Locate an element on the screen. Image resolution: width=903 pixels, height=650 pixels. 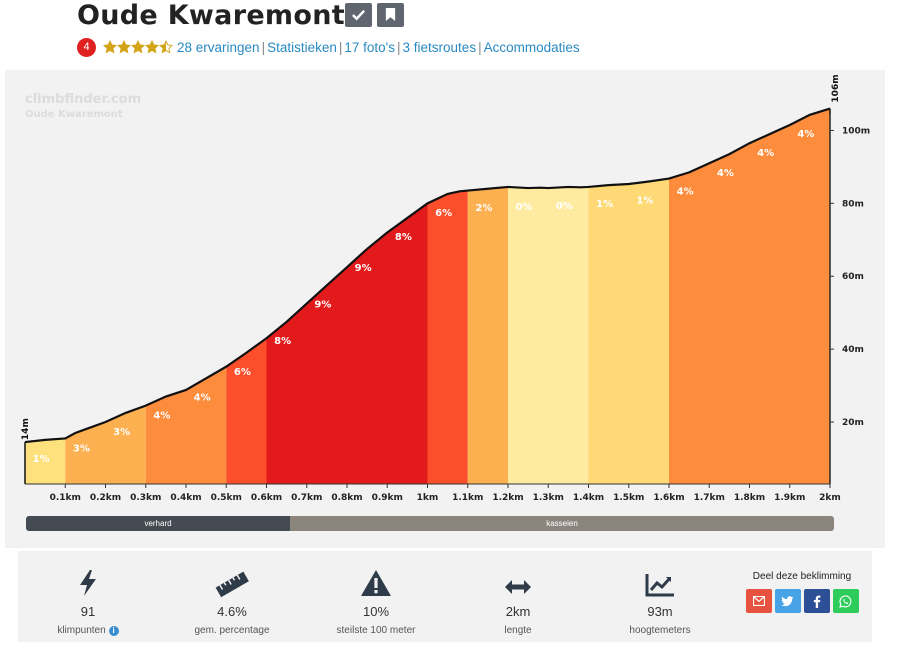
y-tick-label: 80m is located at coordinates (853, 204).